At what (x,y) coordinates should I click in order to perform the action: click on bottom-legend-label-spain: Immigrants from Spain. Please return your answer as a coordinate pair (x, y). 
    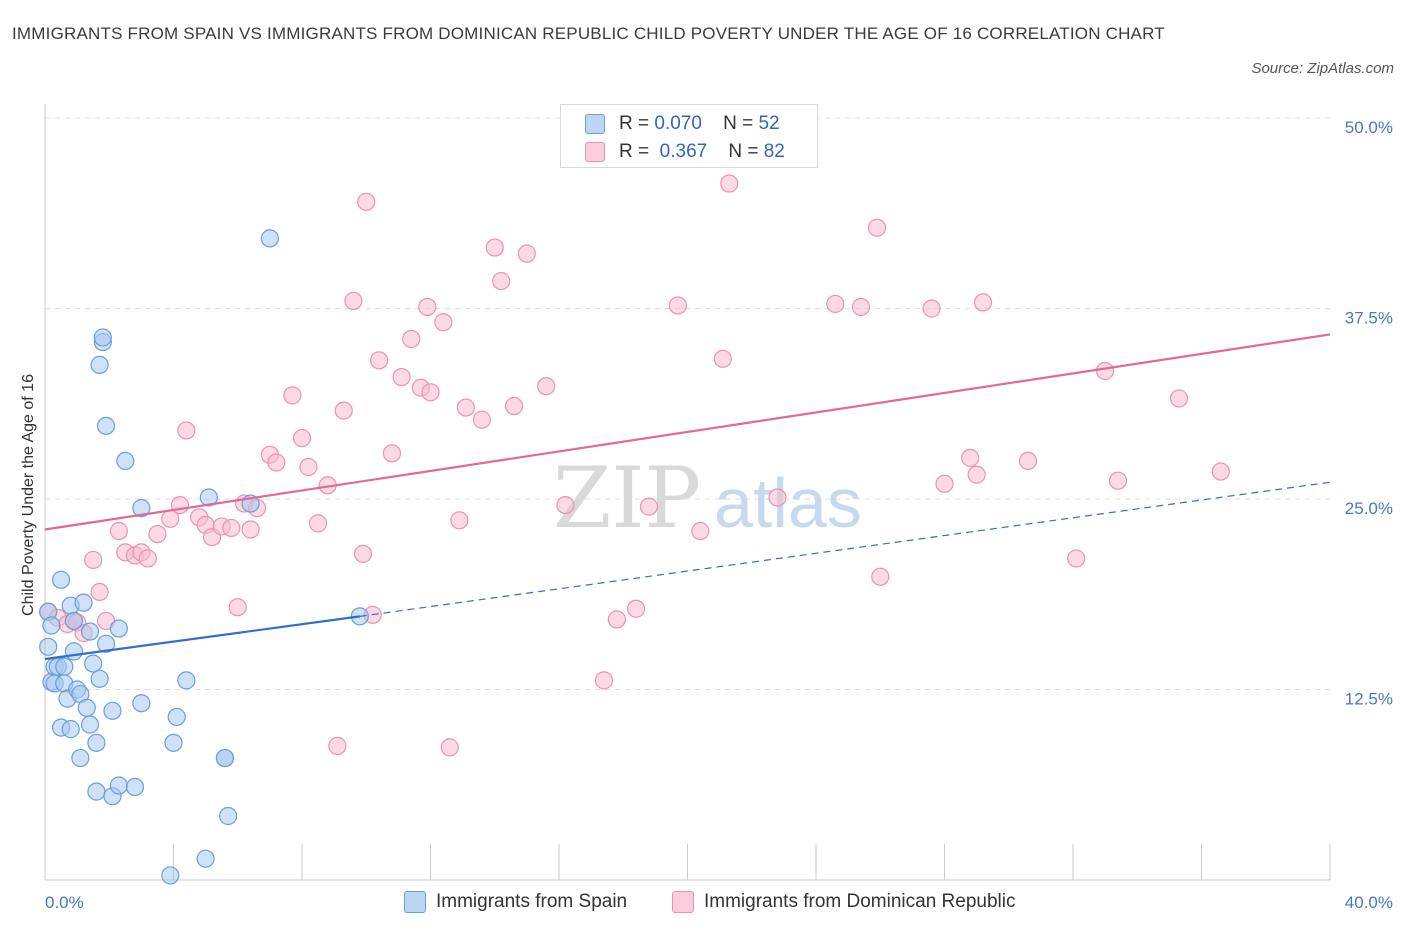
    Looking at the image, I should click on (532, 901).